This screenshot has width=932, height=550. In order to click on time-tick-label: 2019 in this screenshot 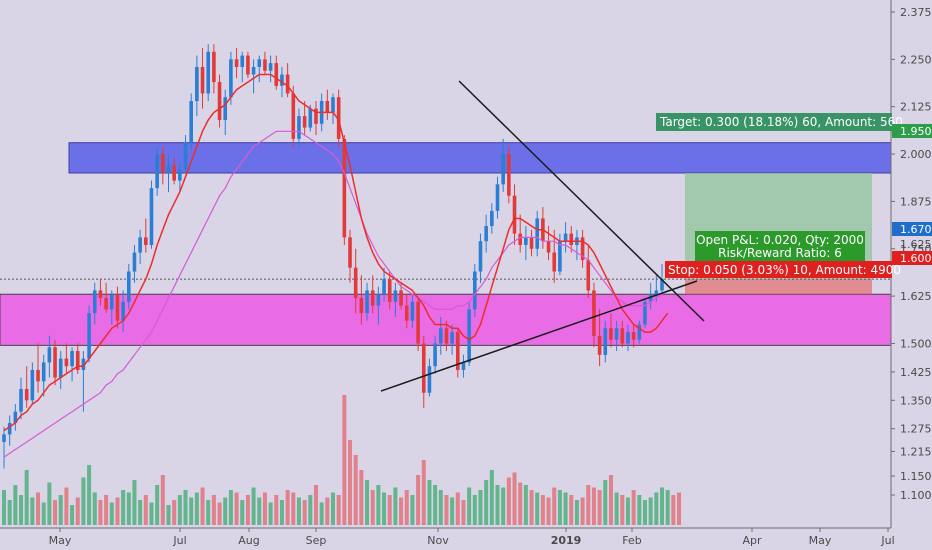, I will do `click(566, 540)`.